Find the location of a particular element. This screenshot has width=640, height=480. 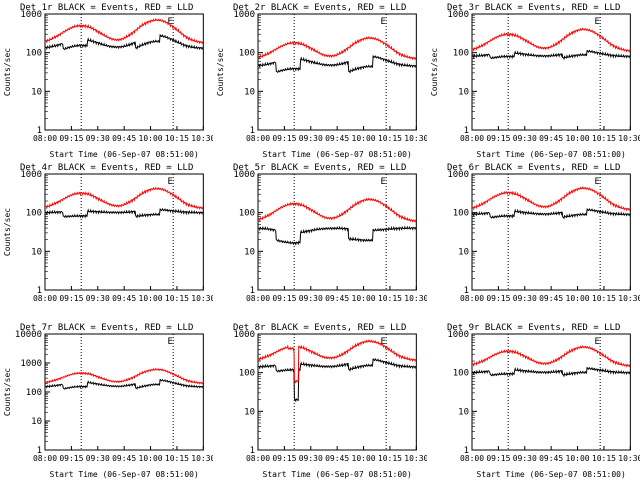

chart-title: Det 2r BLACK = Events, RED = LLD is located at coordinates (319, 8).